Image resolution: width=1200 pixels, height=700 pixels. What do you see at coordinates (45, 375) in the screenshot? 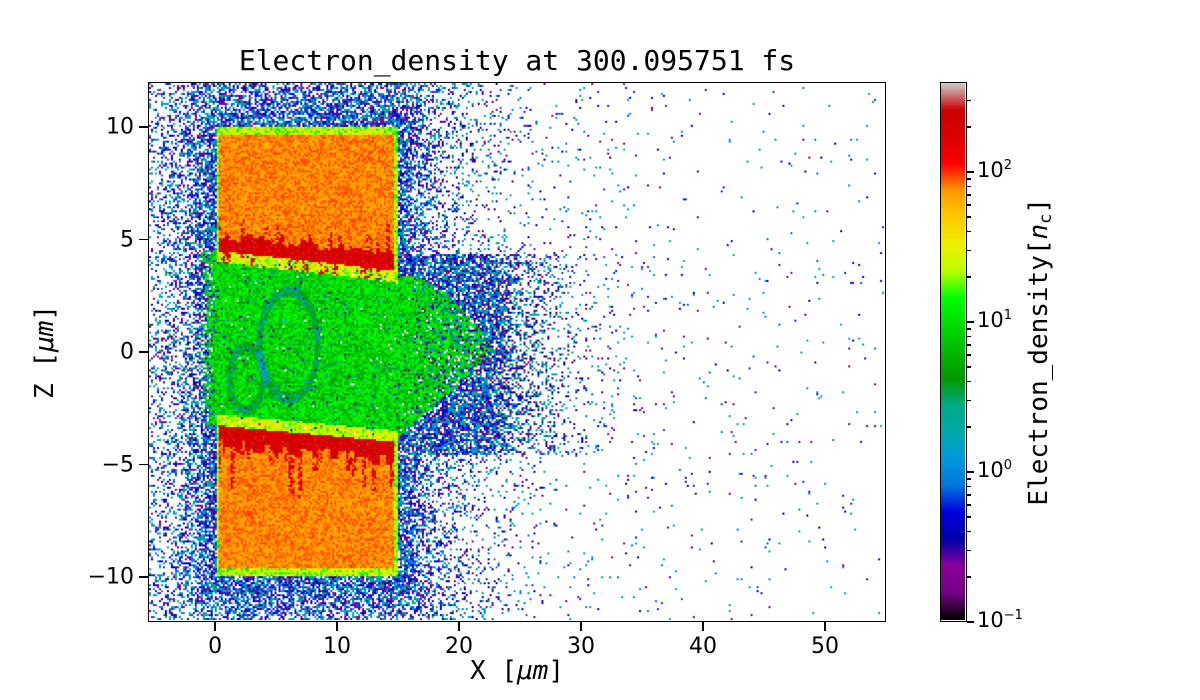
I see `y-axis-label-pre: Z [` at bounding box center [45, 375].